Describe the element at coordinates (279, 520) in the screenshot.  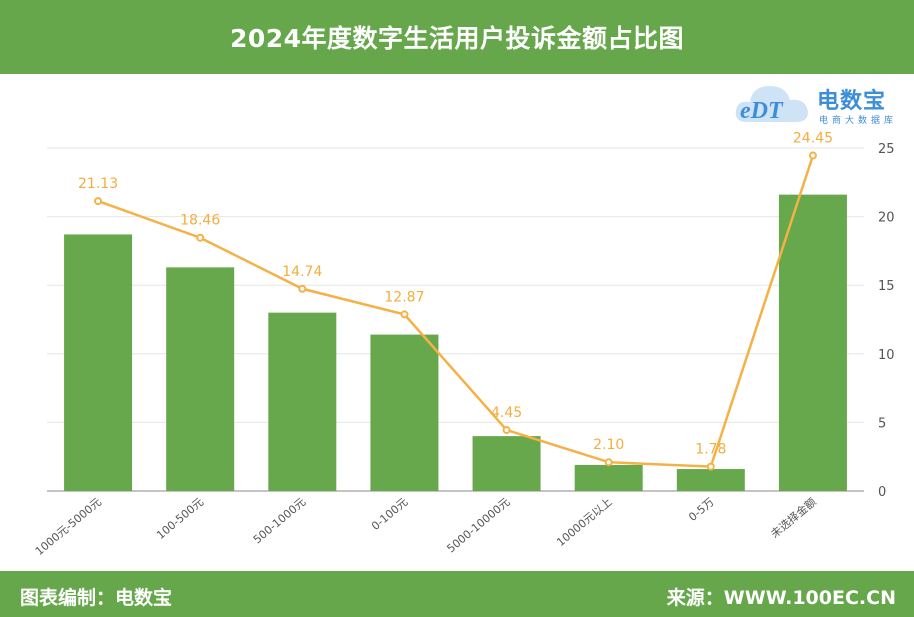
I see `x-tick-label: 500-1000元` at that location.